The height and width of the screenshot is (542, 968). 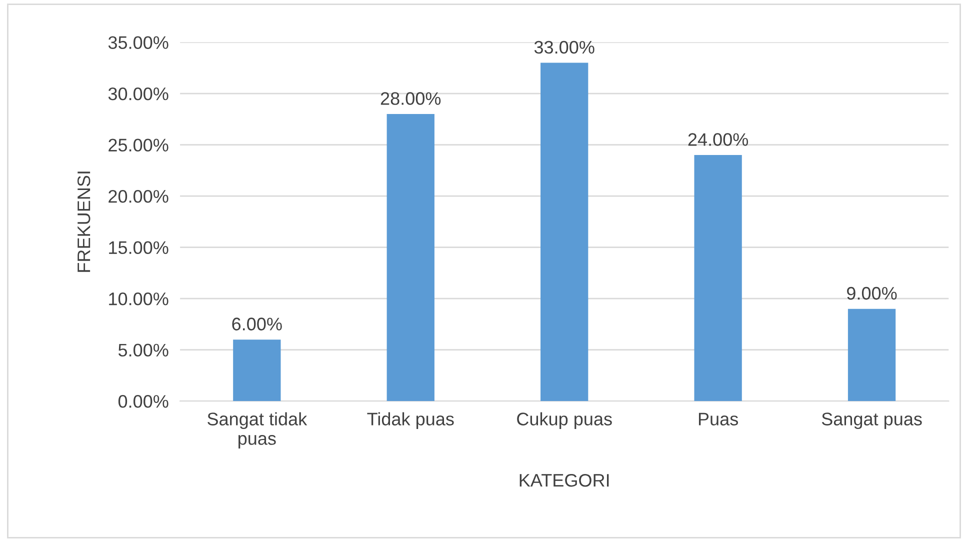 What do you see at coordinates (138, 196) in the screenshot?
I see `y-tick-label: 20.00%` at bounding box center [138, 196].